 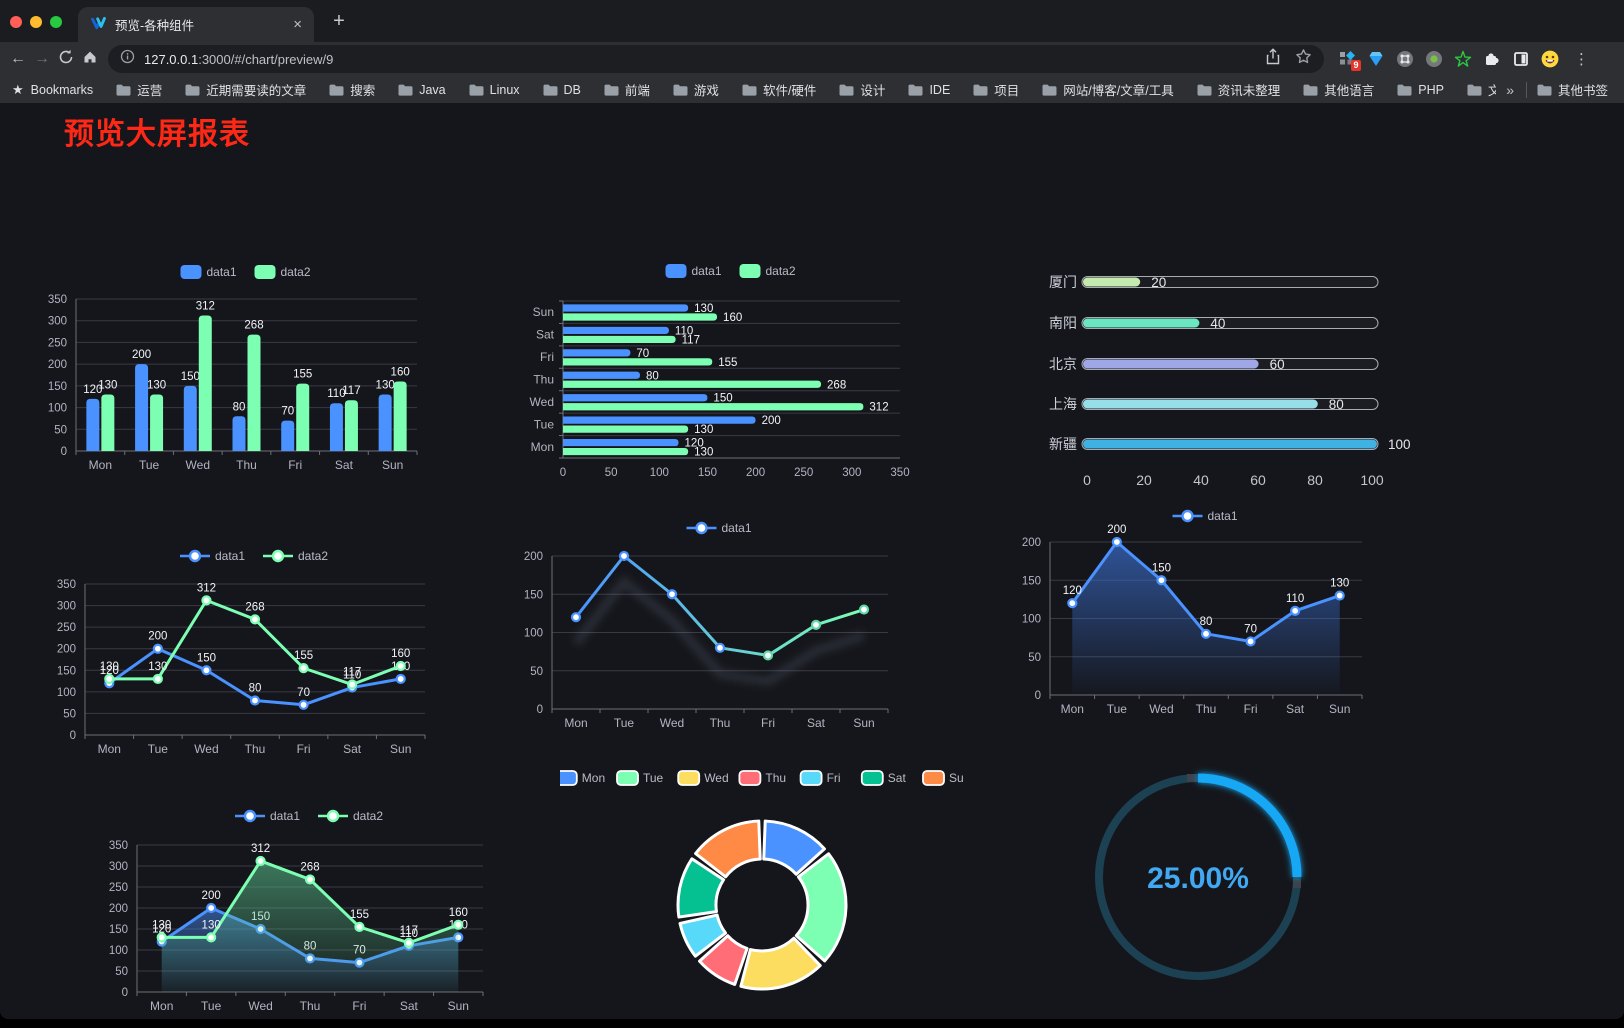 I want to click on svg-text: Fri, so click(x=768, y=723).